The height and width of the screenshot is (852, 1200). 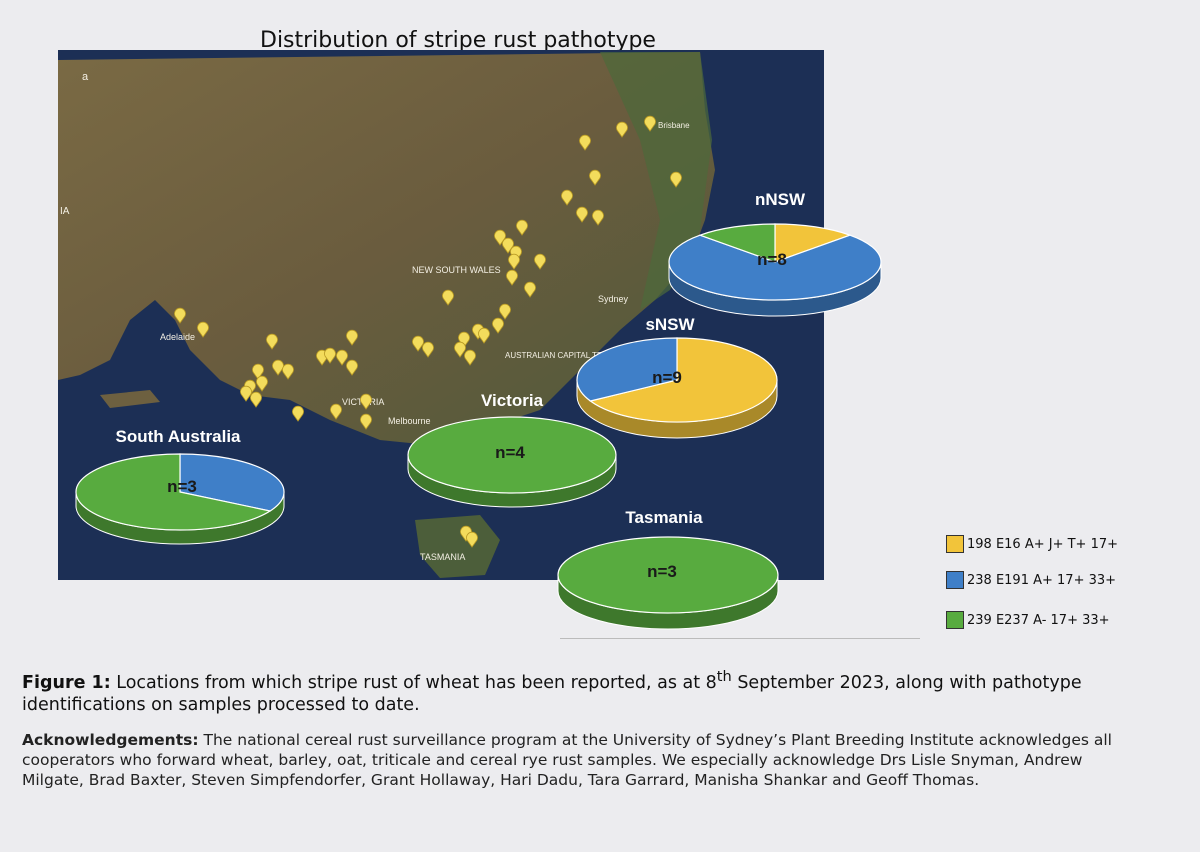 What do you see at coordinates (65, 211) in the screenshot?
I see `map-label-ia: IA` at bounding box center [65, 211].